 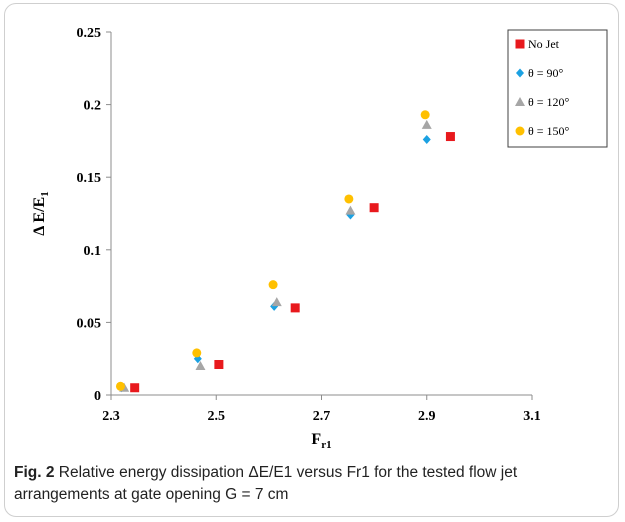 What do you see at coordinates (89, 33) in the screenshot?
I see `y-tick-label: 0.25` at bounding box center [89, 33].